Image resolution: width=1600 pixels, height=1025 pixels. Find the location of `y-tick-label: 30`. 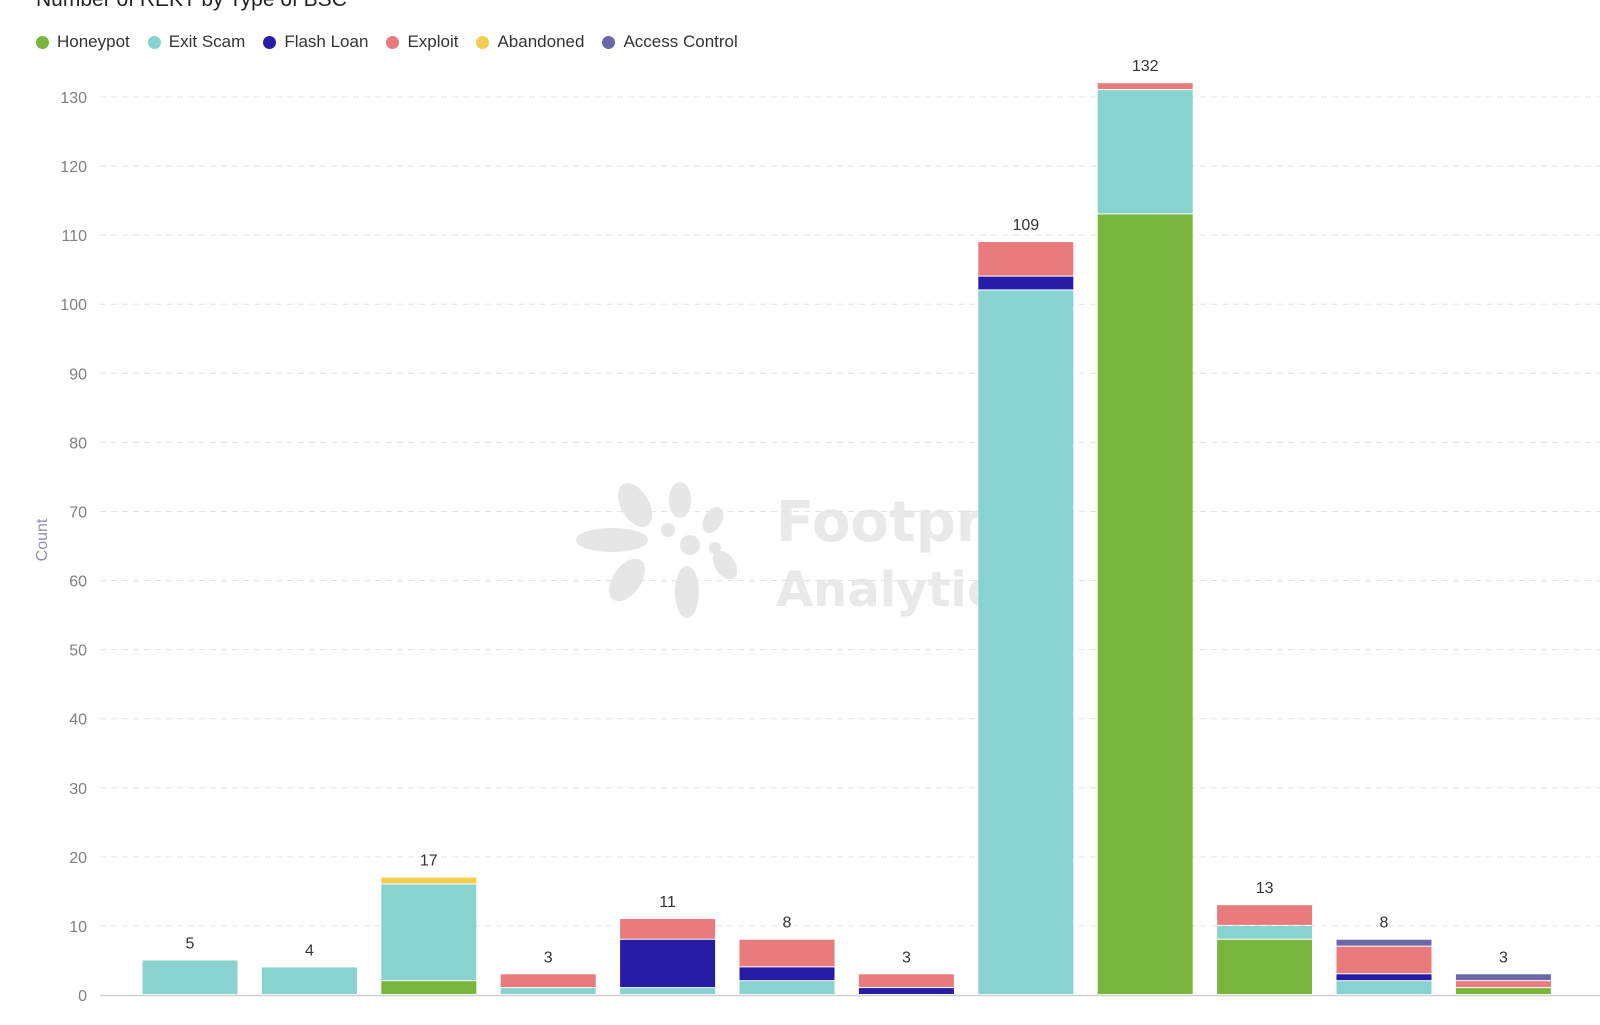

y-tick-label: 30 is located at coordinates (78, 789).